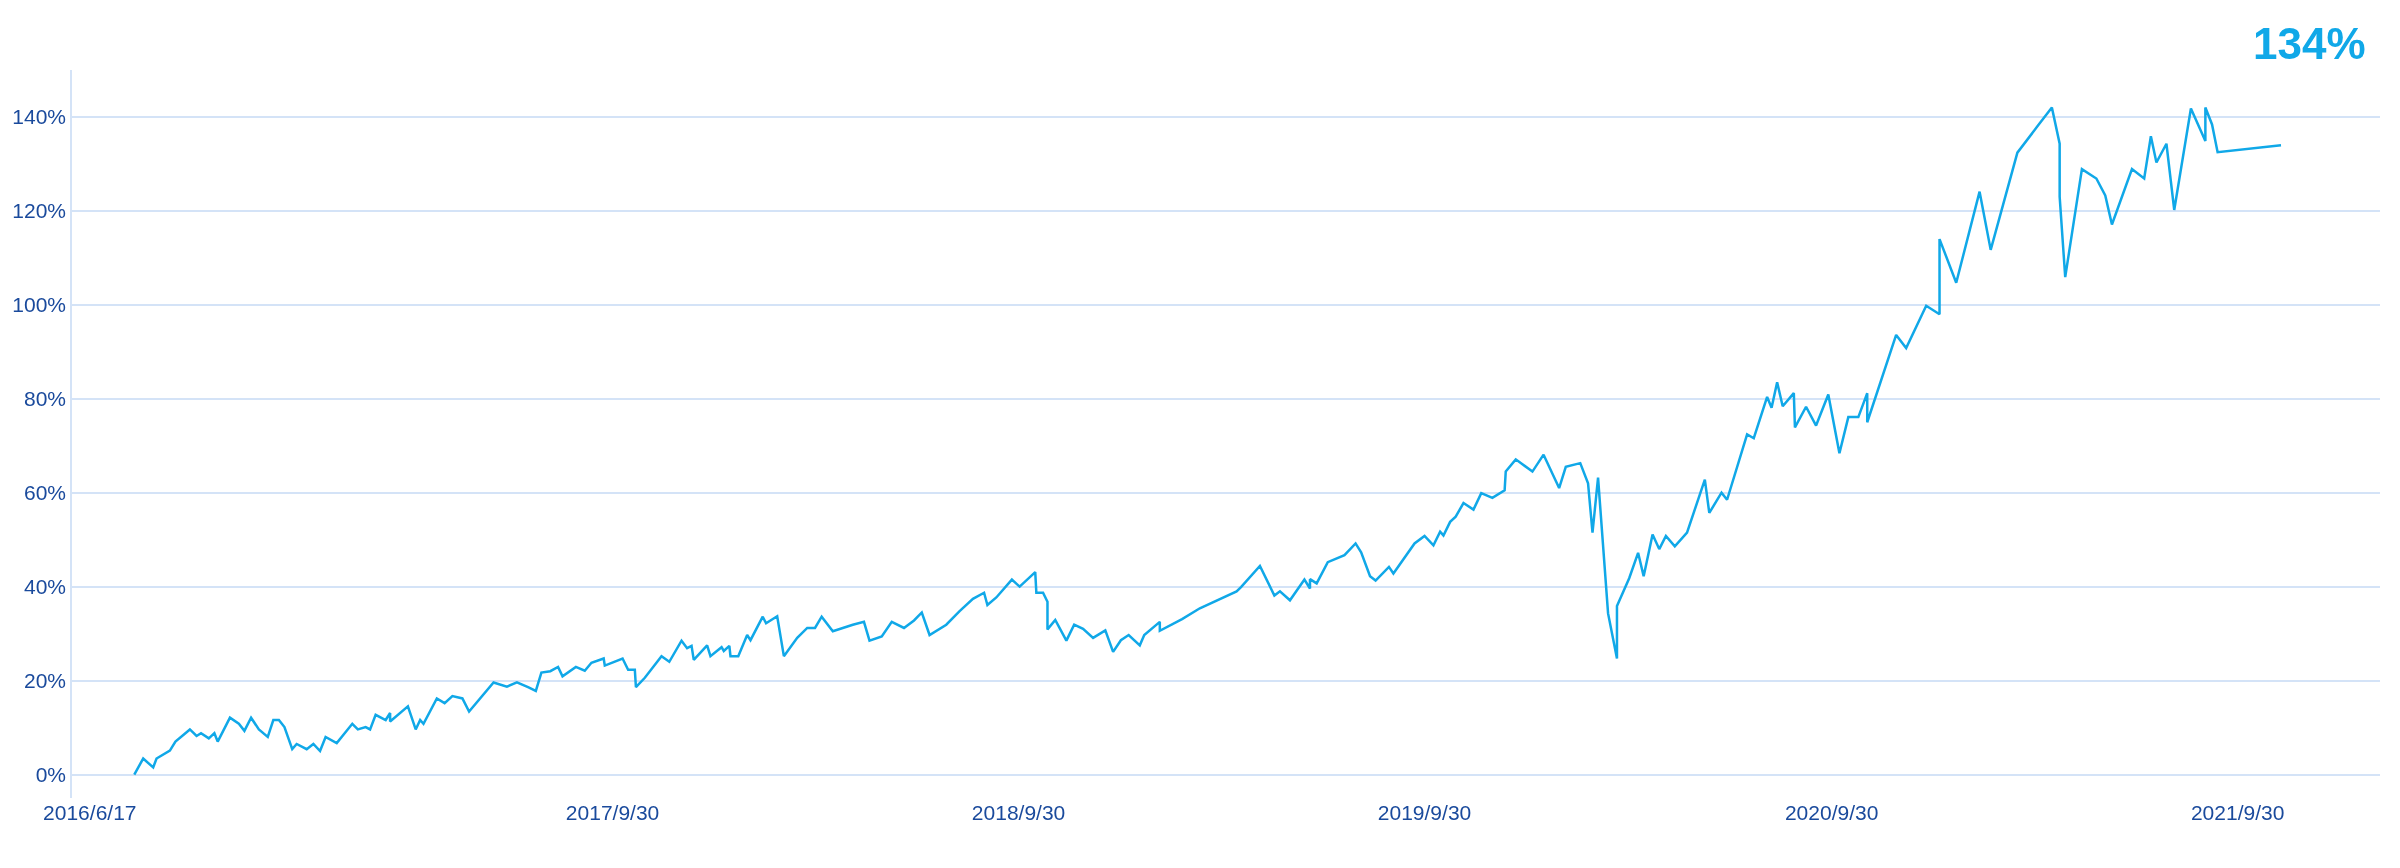  Describe the element at coordinates (1424, 812) in the screenshot. I see `x-tick-label: 2019/9/30` at that location.